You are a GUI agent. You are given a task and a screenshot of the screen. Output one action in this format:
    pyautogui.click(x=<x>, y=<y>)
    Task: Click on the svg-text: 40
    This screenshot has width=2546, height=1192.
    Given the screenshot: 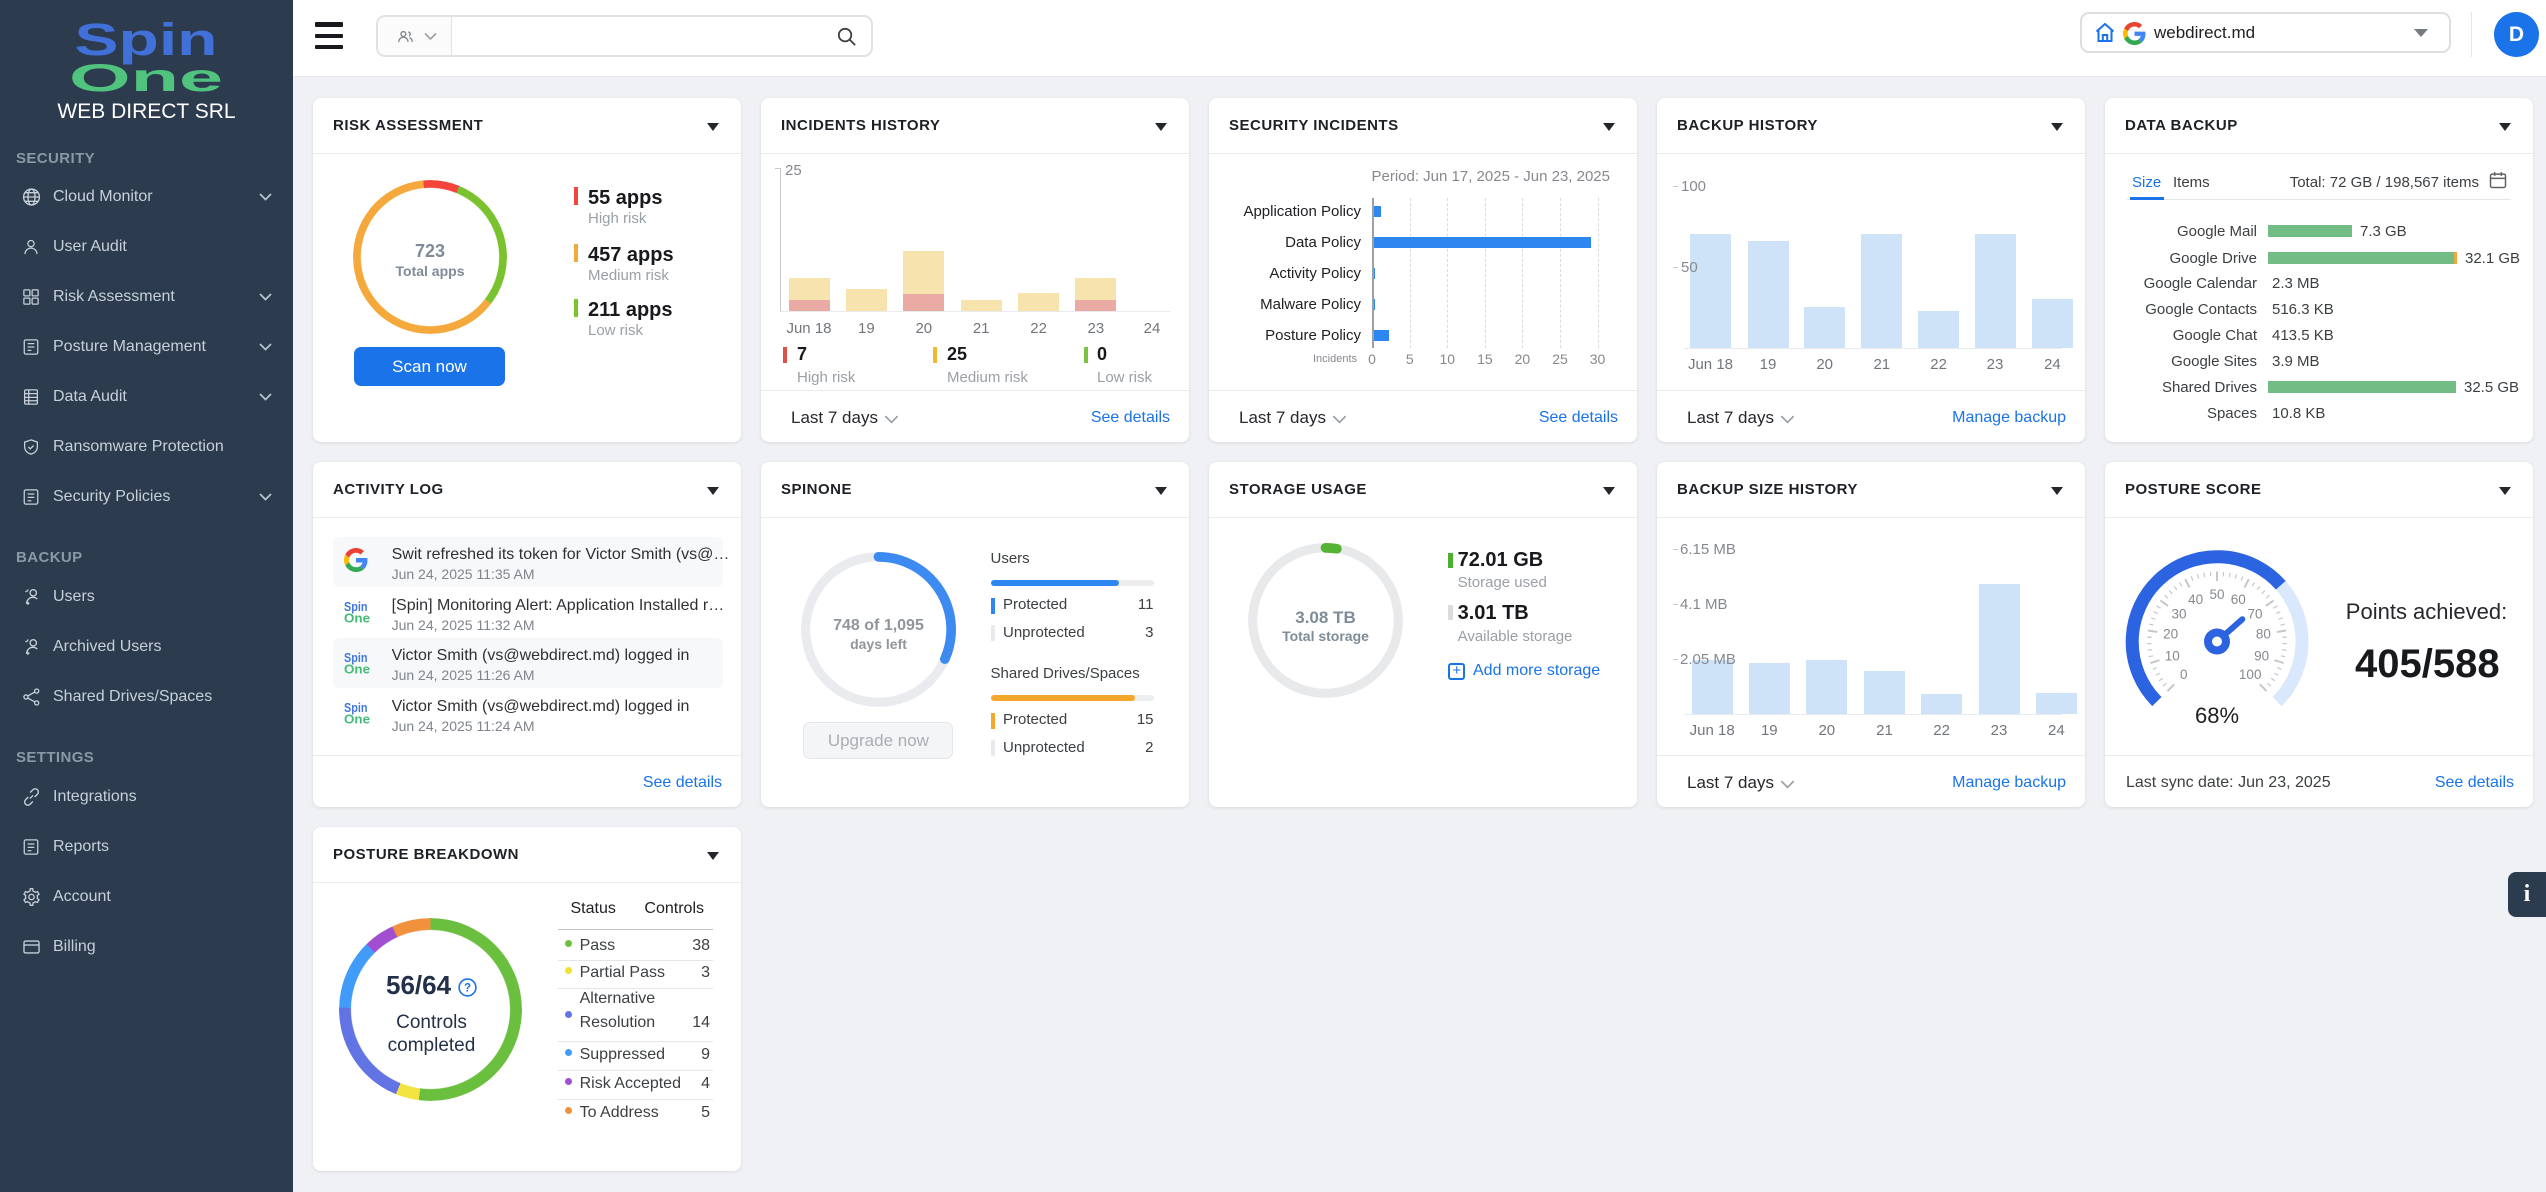 What is the action you would take?
    pyautogui.click(x=2195, y=599)
    